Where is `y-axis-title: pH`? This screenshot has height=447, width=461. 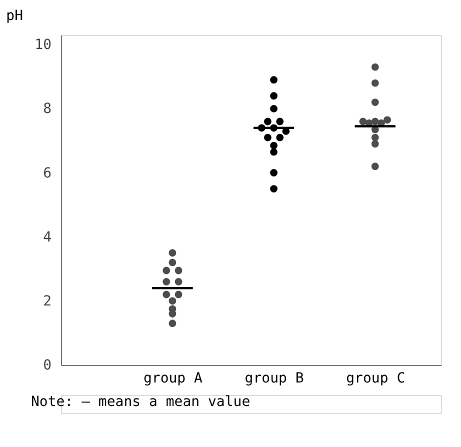
y-axis-title: pH is located at coordinates (14, 16).